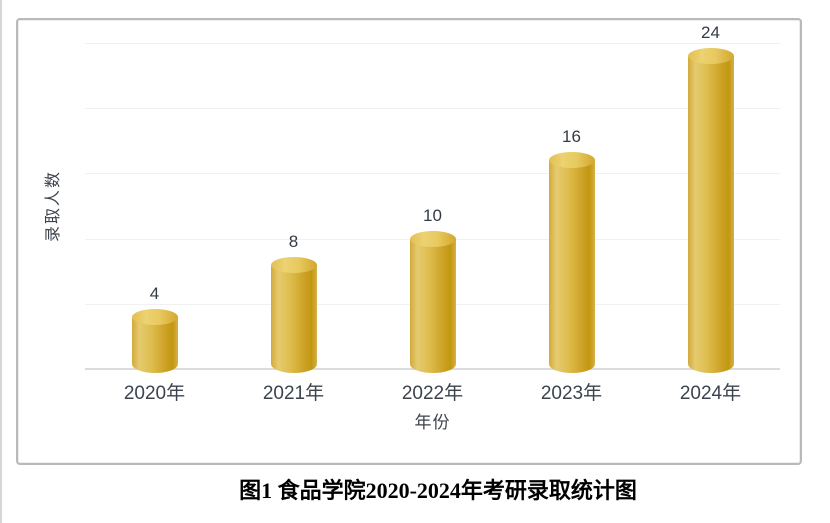 The width and height of the screenshot is (830, 523). I want to click on value-label: 24, so click(710, 33).